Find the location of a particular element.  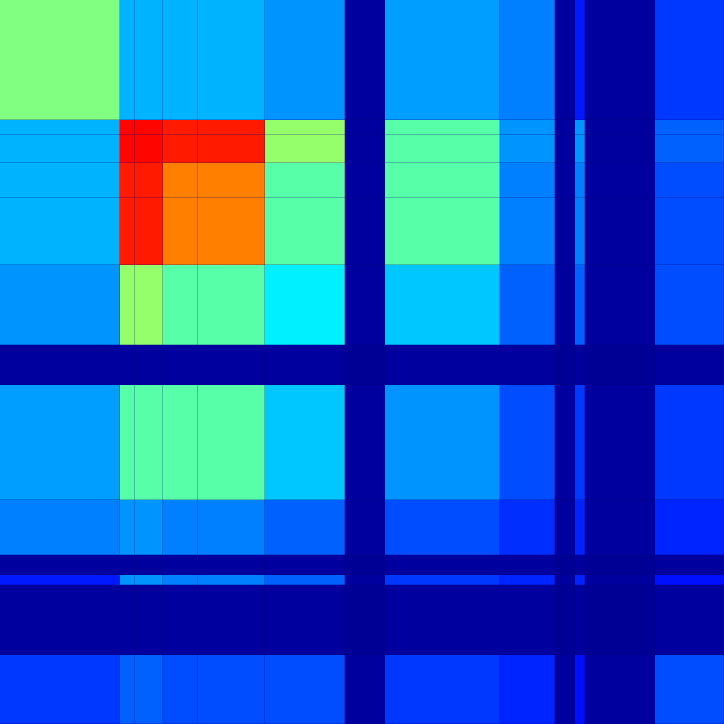

heatmap-cell-B4-B11 is located at coordinates (580, 180).